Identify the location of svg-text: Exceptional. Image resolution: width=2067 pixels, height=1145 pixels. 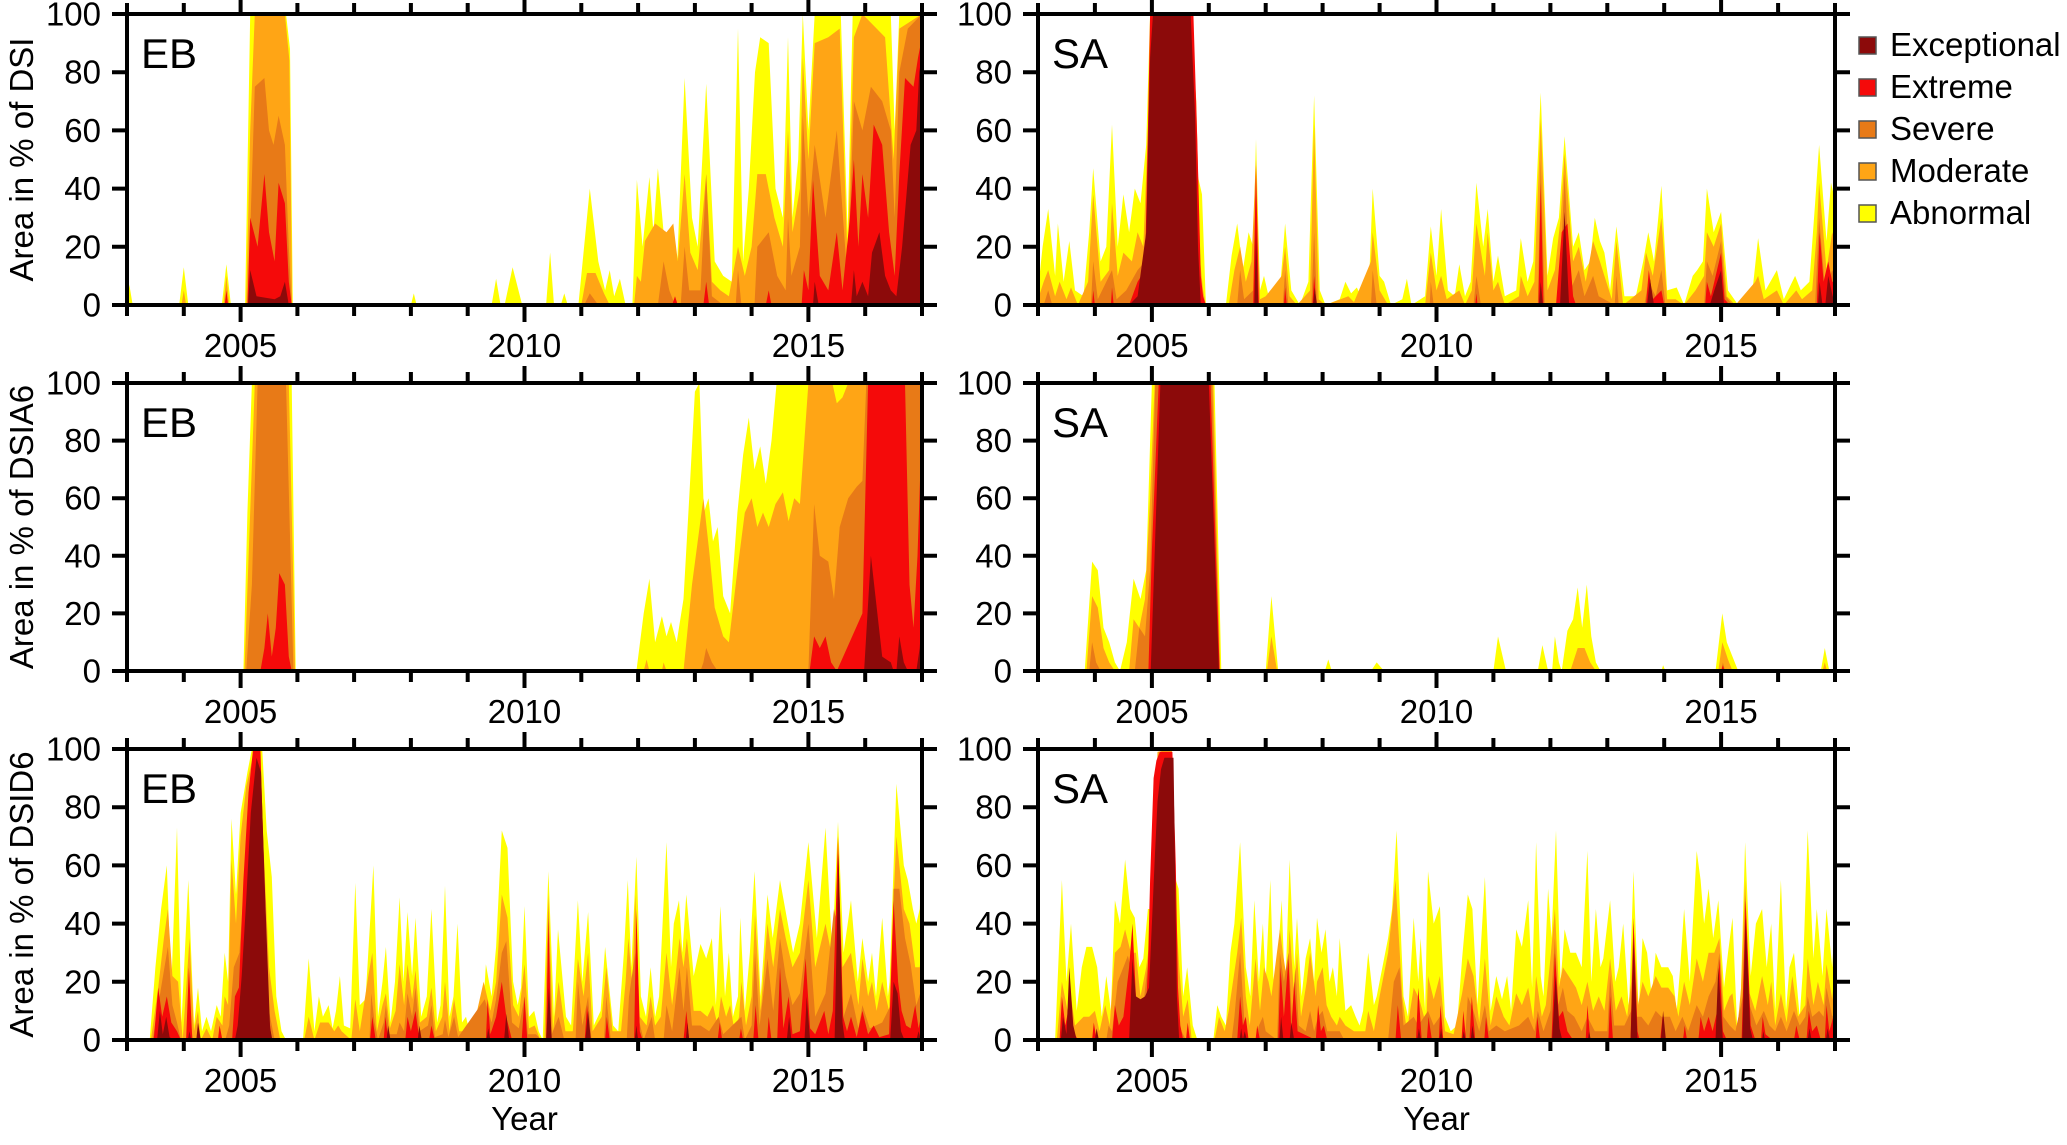
(1975, 44).